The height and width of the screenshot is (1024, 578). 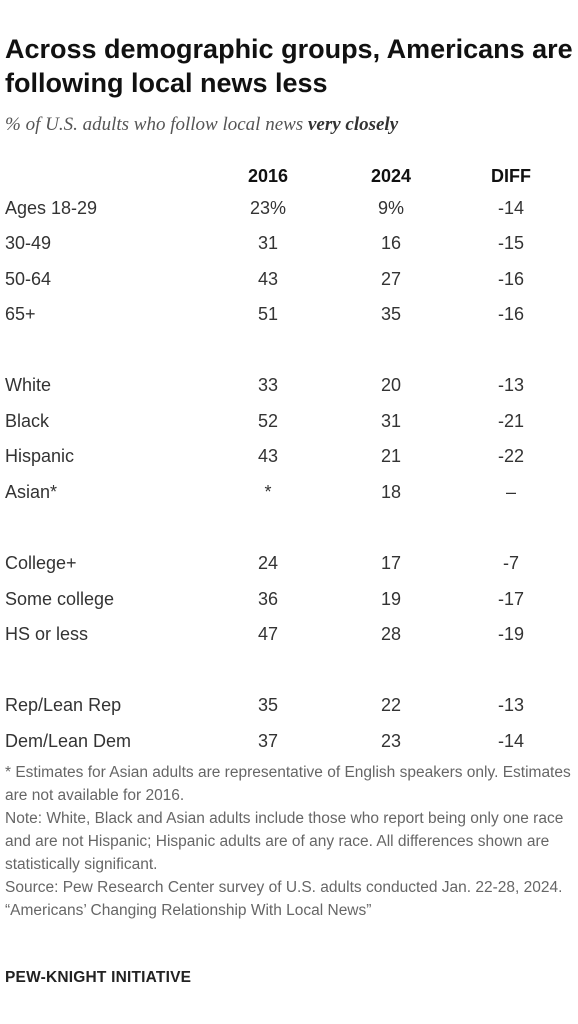 What do you see at coordinates (51, 208) in the screenshot?
I see `row-label: Ages 18-29` at bounding box center [51, 208].